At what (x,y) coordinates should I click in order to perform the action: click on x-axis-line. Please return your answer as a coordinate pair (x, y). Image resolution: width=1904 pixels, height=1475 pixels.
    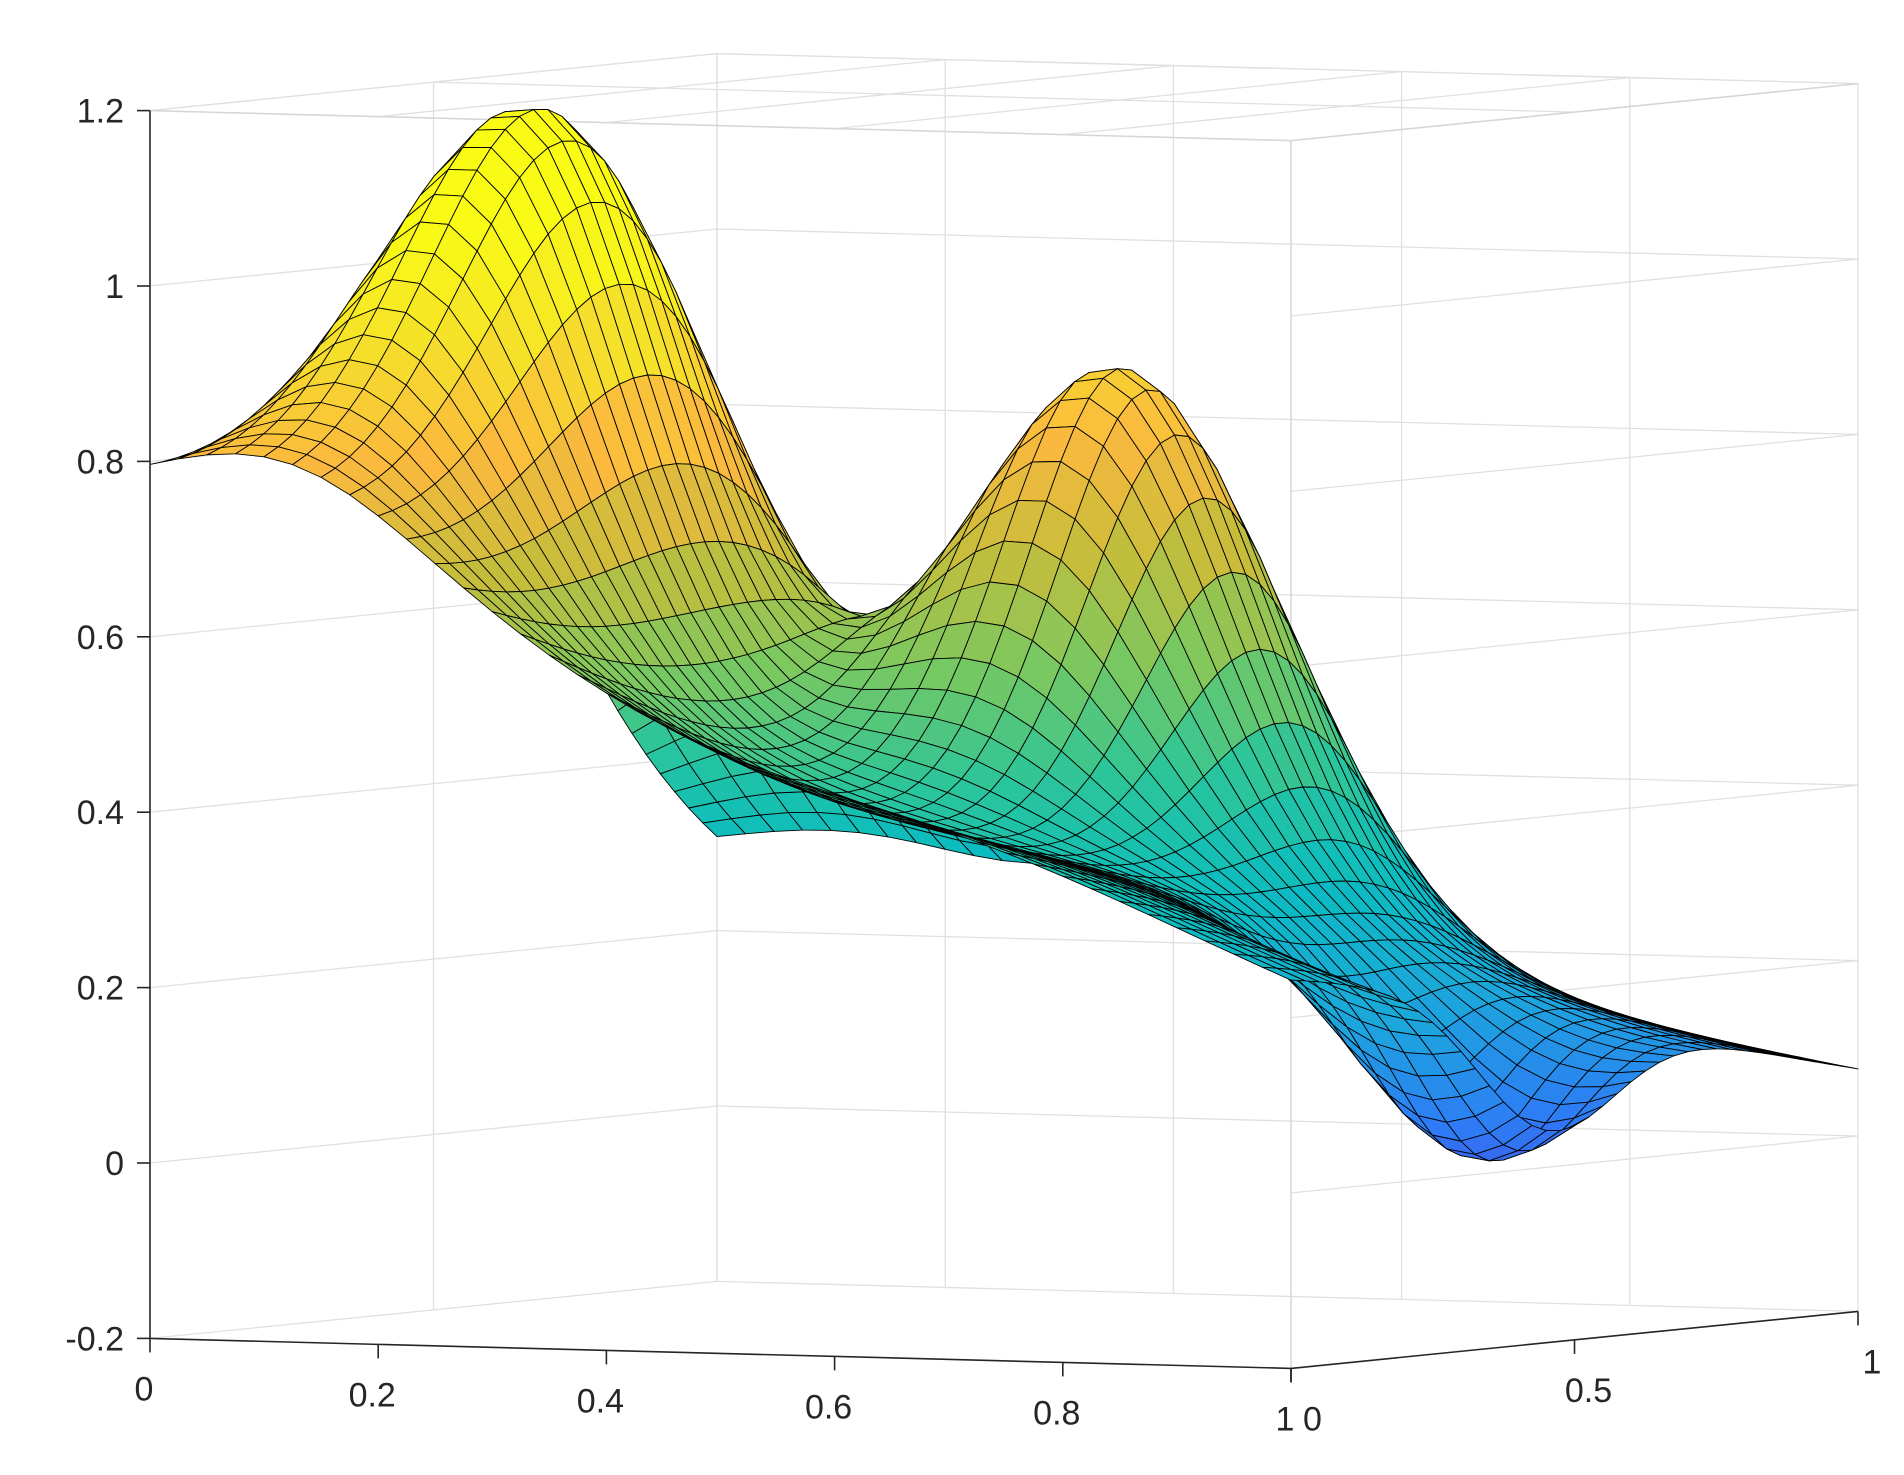
    Looking at the image, I should click on (720, 1353).